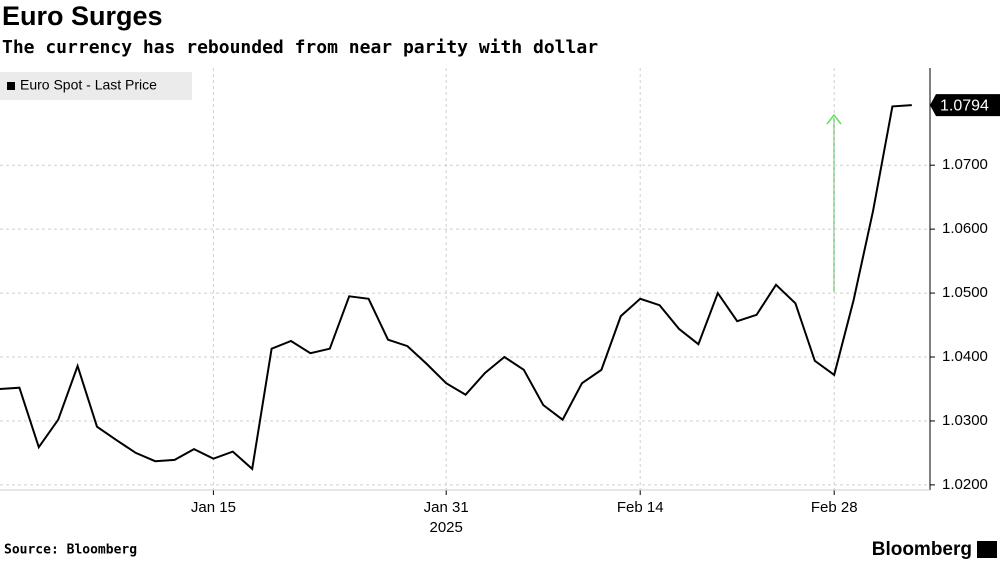 This screenshot has width=1000, height=562. I want to click on annotation-arrowhead, so click(834, 119).